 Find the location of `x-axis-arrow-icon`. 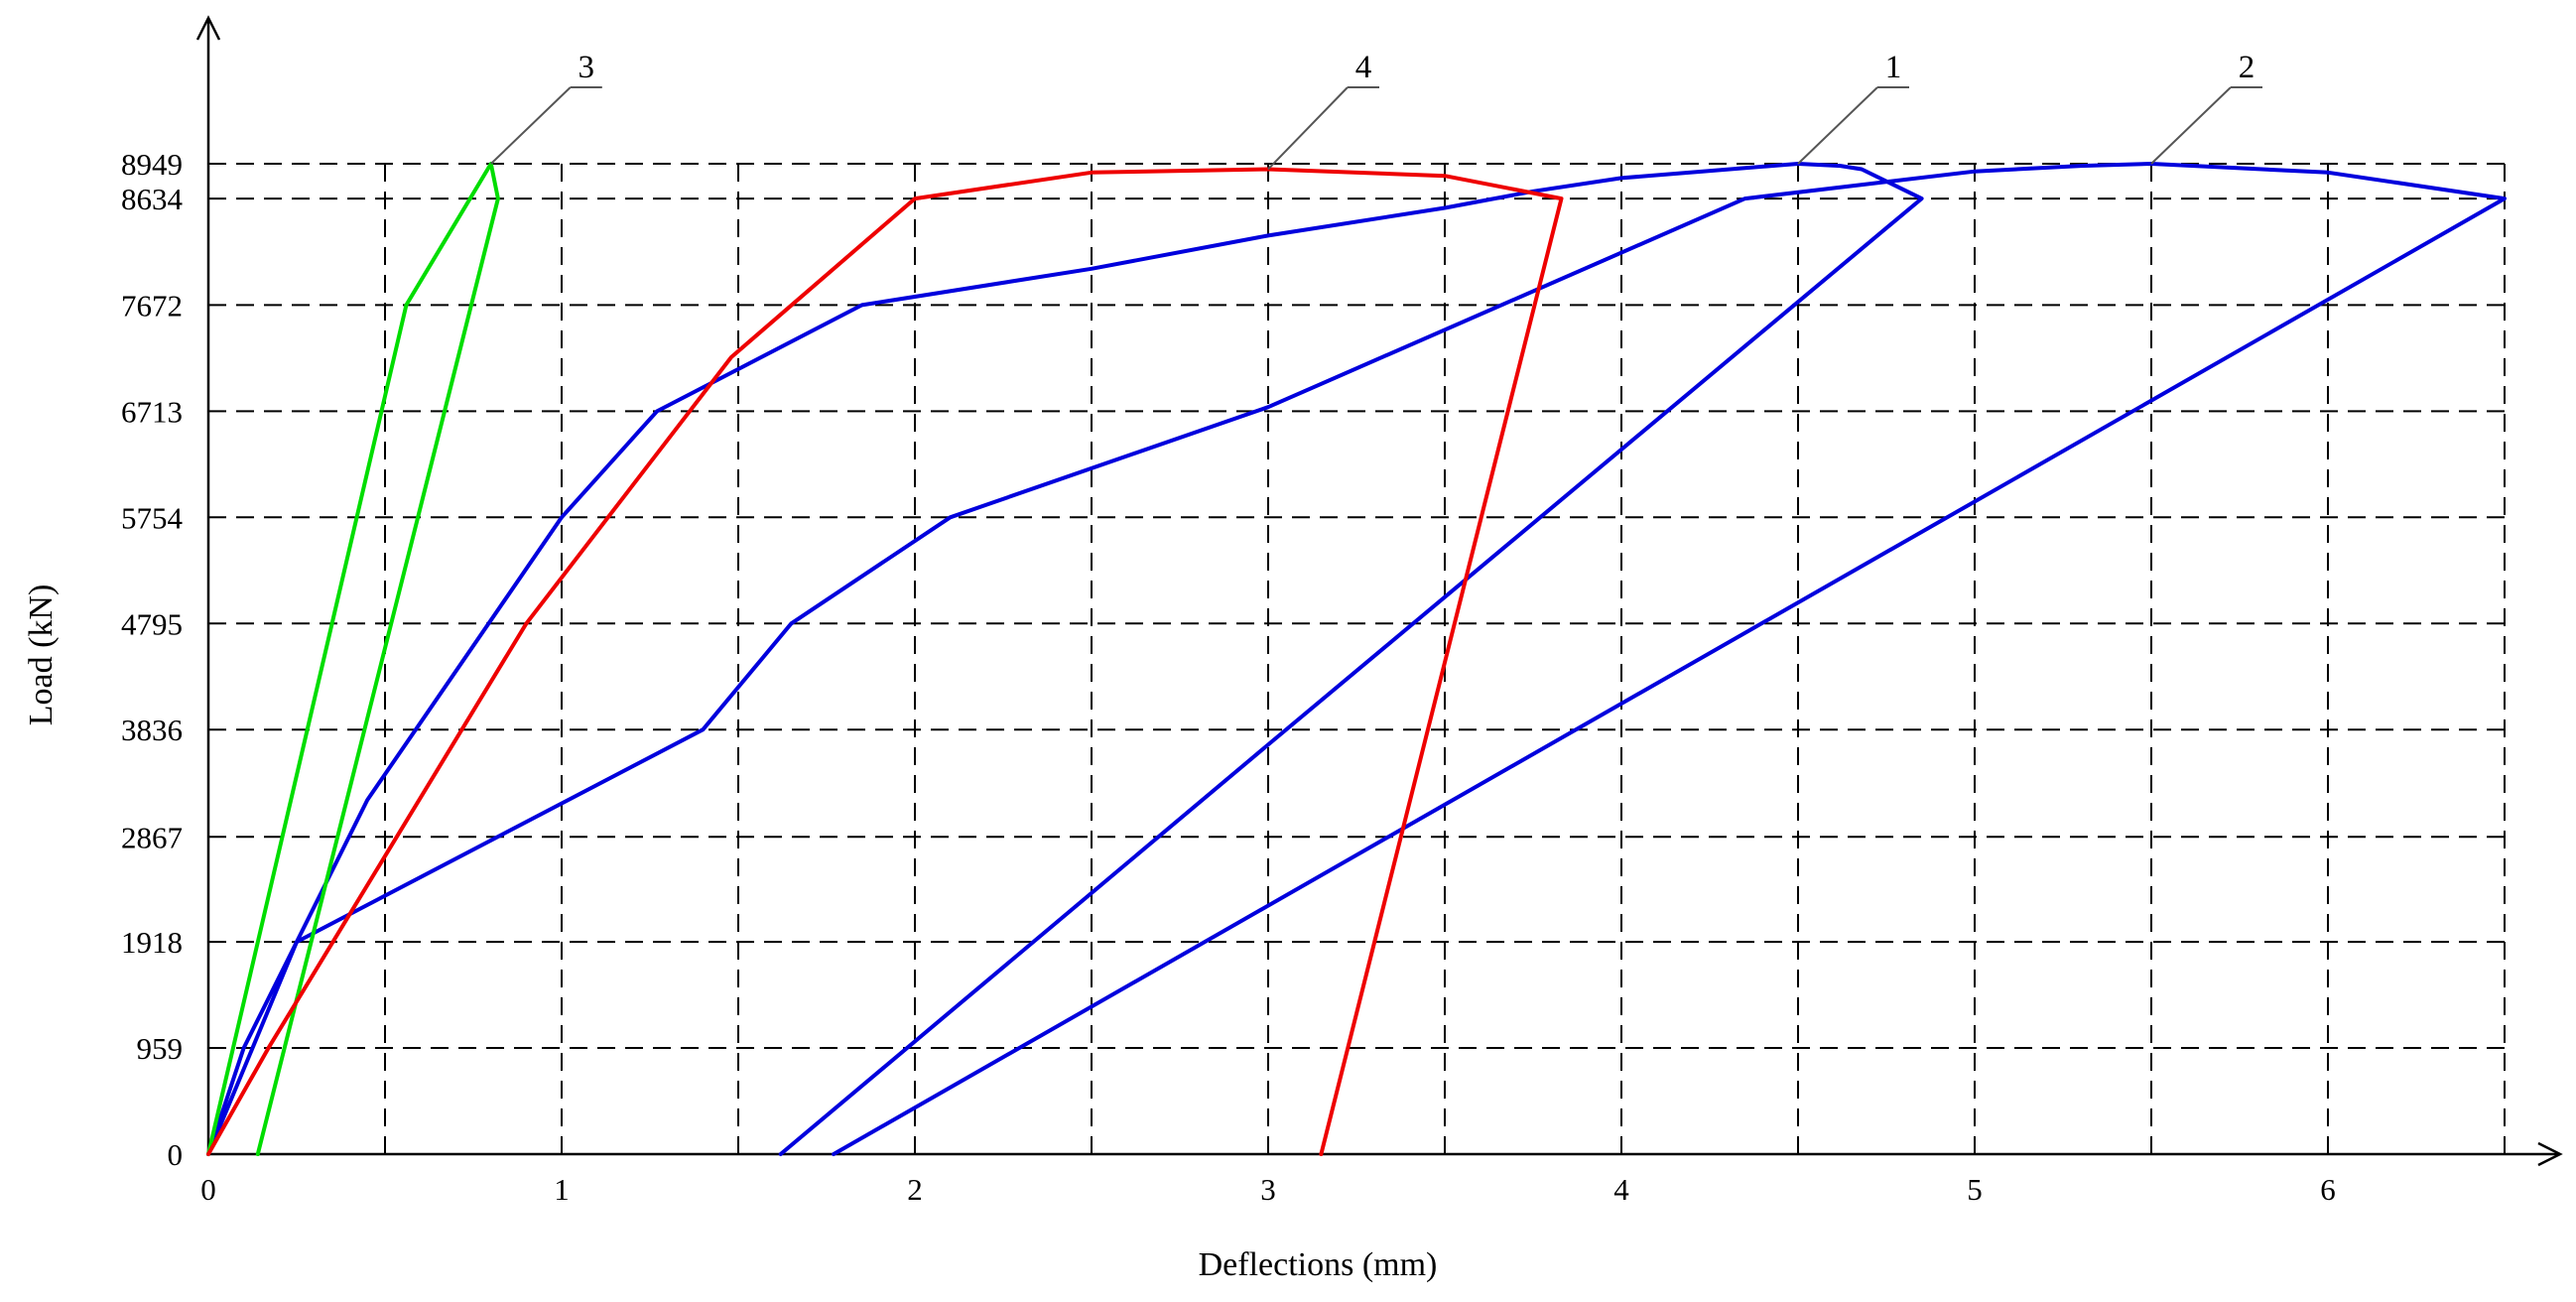

x-axis-arrow-icon is located at coordinates (2550, 1154).